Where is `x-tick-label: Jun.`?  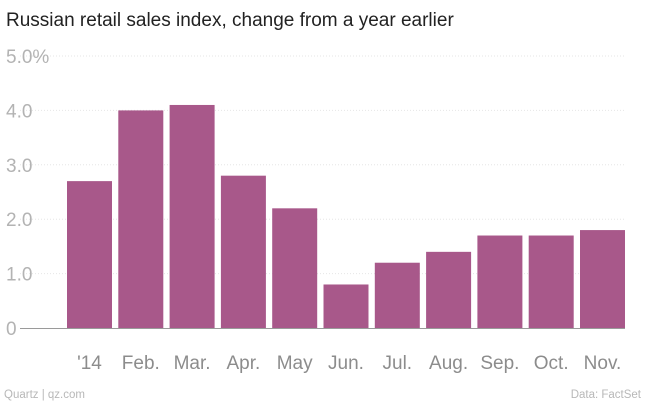
x-tick-label: Jun. is located at coordinates (346, 363).